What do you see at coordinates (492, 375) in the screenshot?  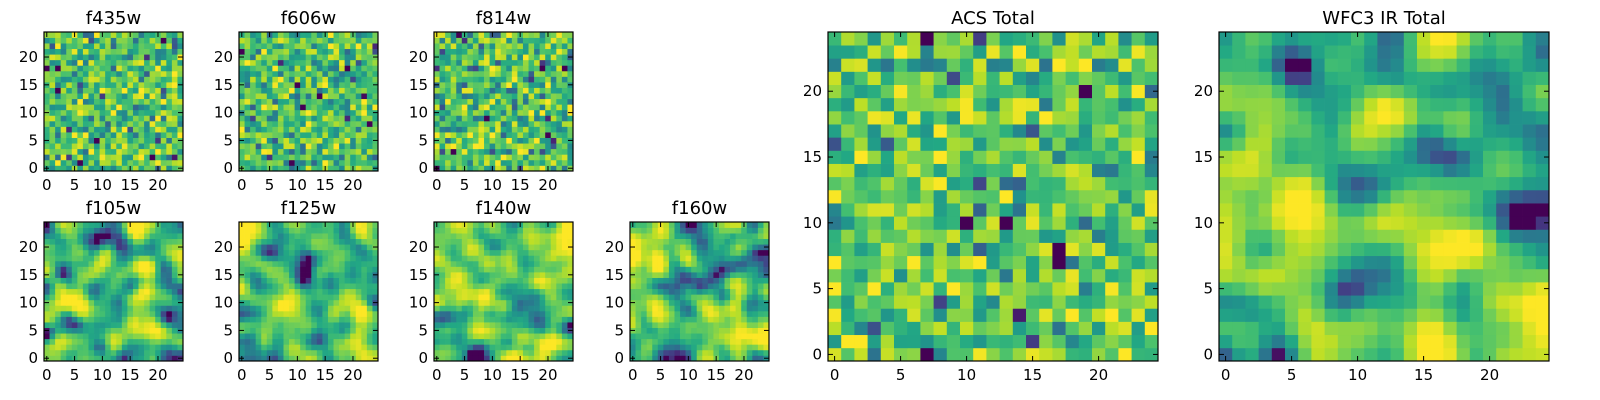 I see `x-tick-label: 10` at bounding box center [492, 375].